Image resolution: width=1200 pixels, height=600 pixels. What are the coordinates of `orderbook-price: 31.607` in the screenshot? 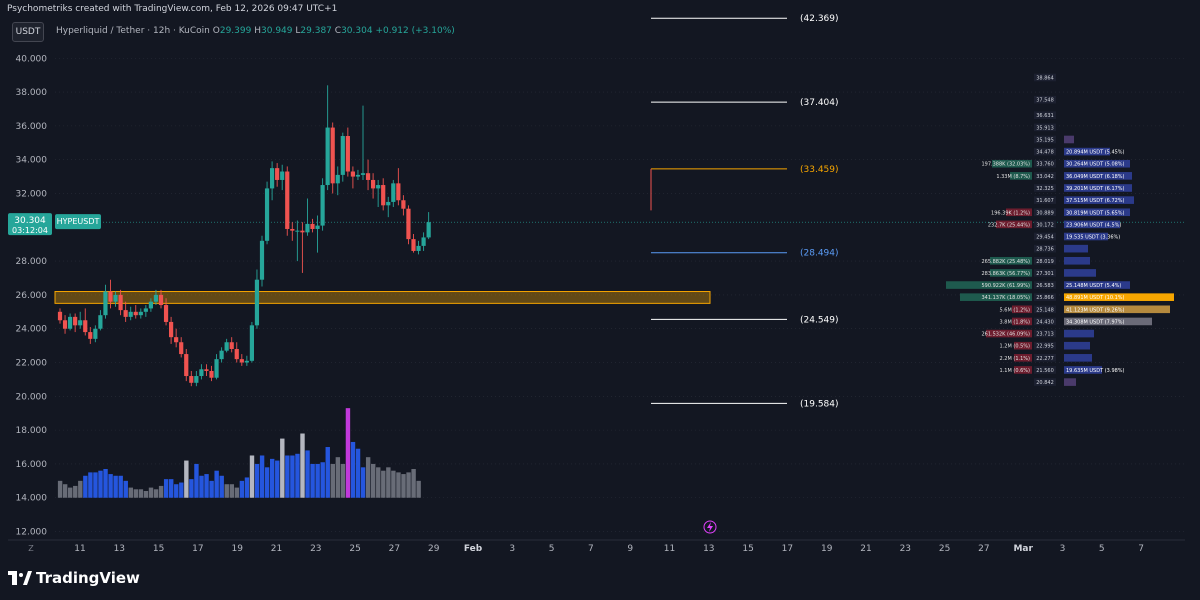 It's located at (1045, 201).